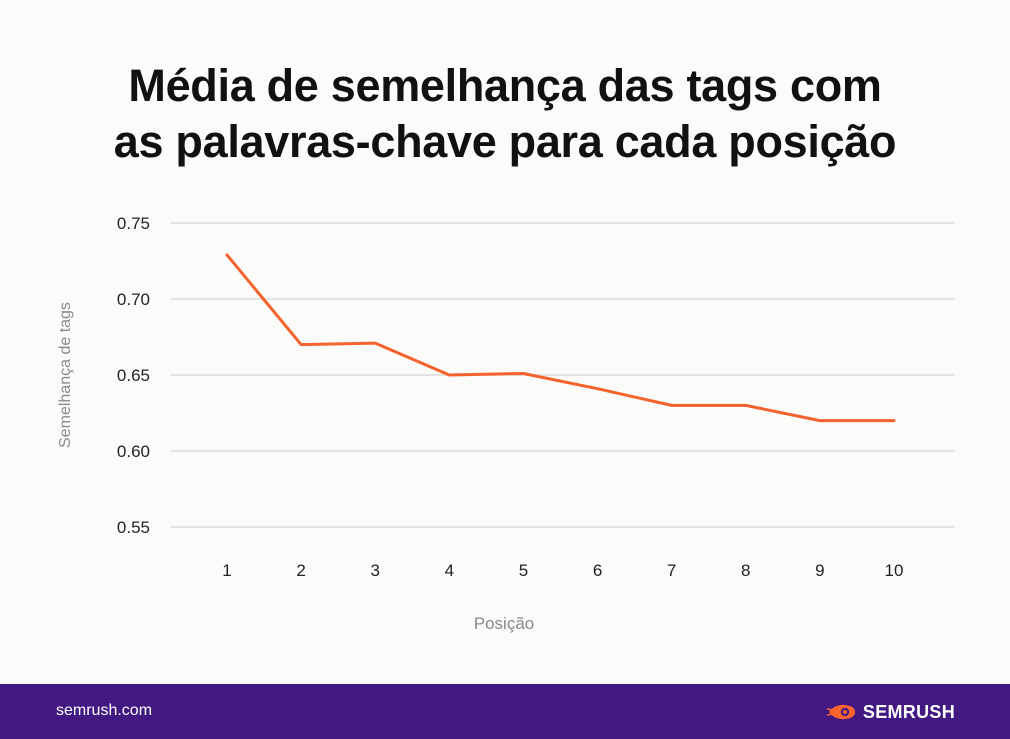  What do you see at coordinates (745, 570) in the screenshot?
I see `x-tick-label: 8` at bounding box center [745, 570].